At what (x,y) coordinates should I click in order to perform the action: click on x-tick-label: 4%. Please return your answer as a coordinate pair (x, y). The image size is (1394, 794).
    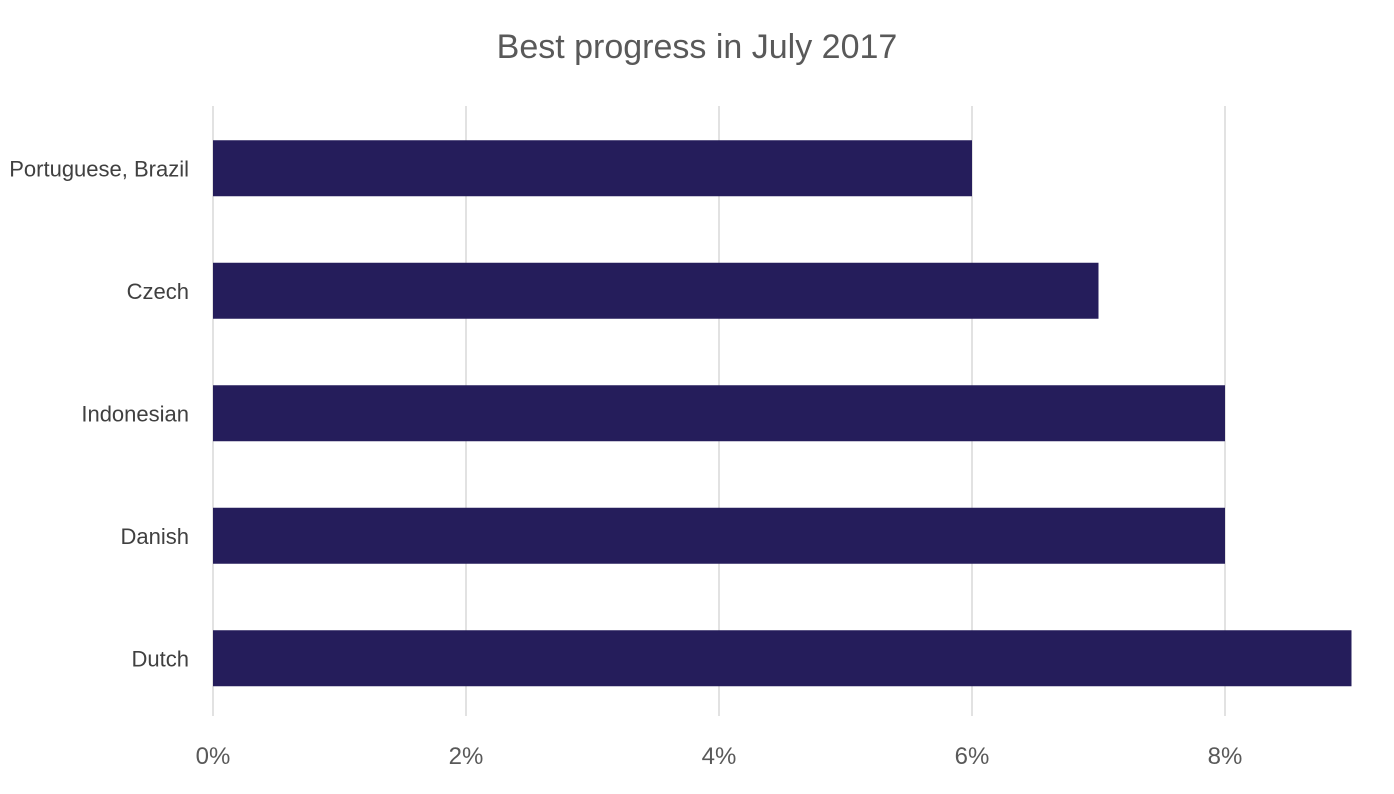
    Looking at the image, I should click on (719, 756).